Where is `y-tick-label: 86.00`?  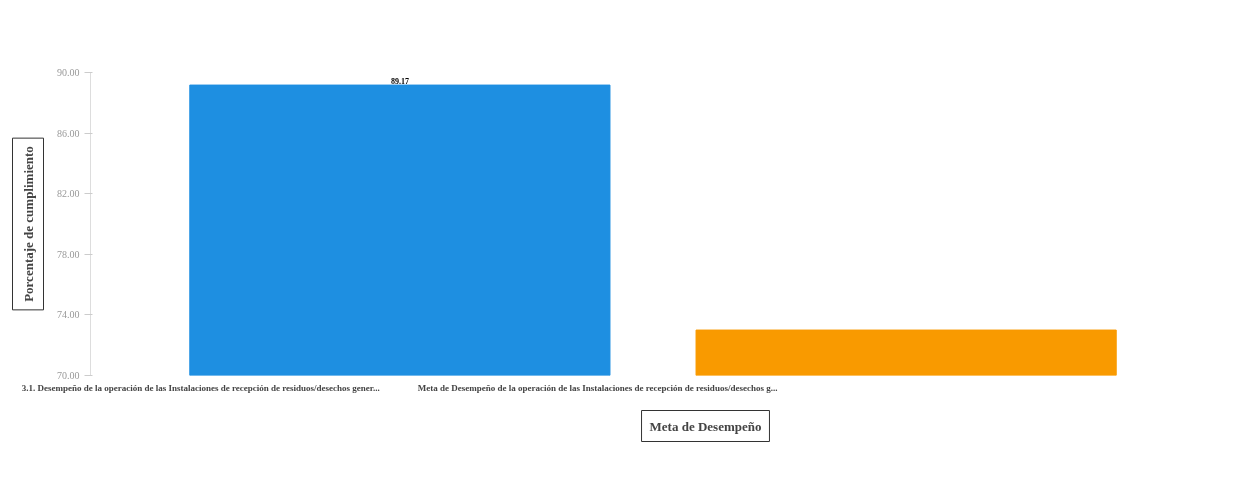 y-tick-label: 86.00 is located at coordinates (68, 133).